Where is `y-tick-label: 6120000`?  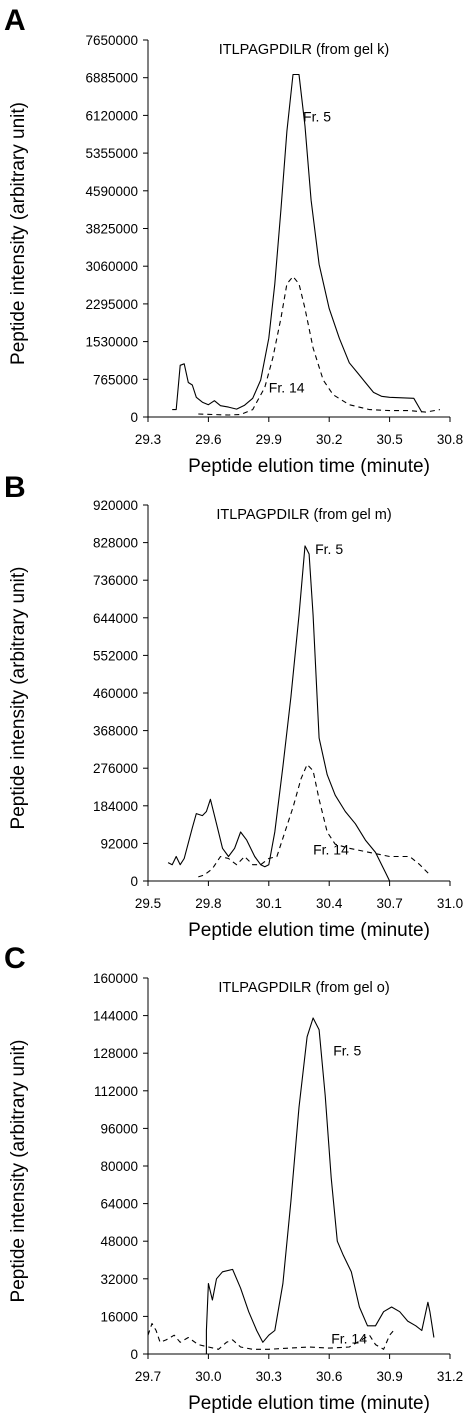 y-tick-label: 6120000 is located at coordinates (111, 115).